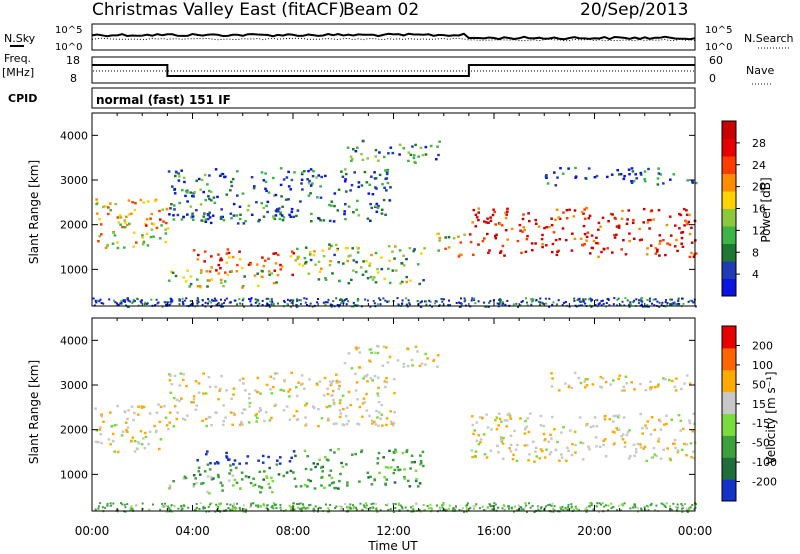 The width and height of the screenshot is (800, 554). What do you see at coordinates (34, 212) in the screenshot?
I see `power-ylabel: Slant Range [km]` at bounding box center [34, 212].